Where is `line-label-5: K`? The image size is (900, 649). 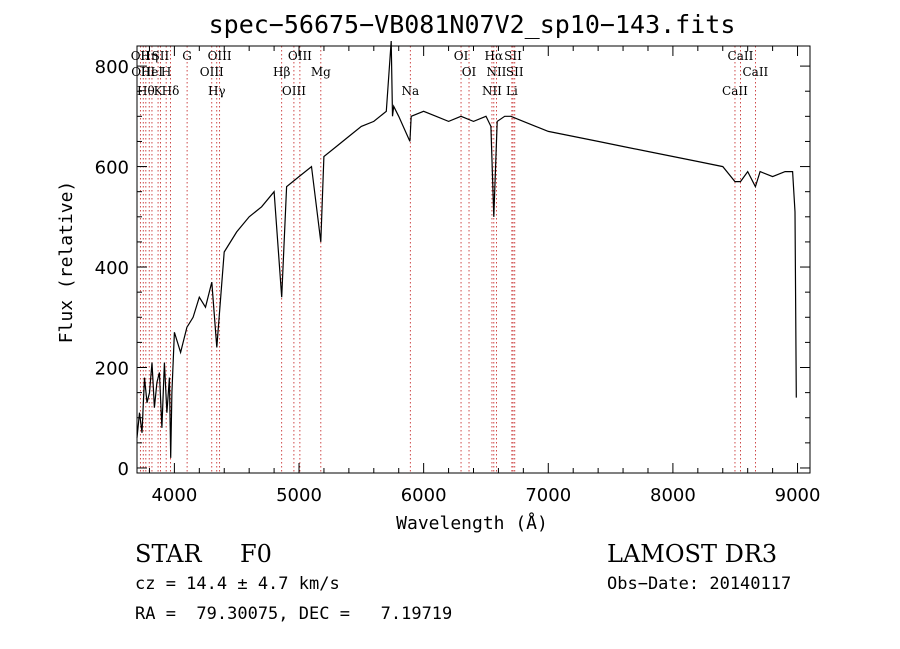 line-label-5: K is located at coordinates (159, 91).